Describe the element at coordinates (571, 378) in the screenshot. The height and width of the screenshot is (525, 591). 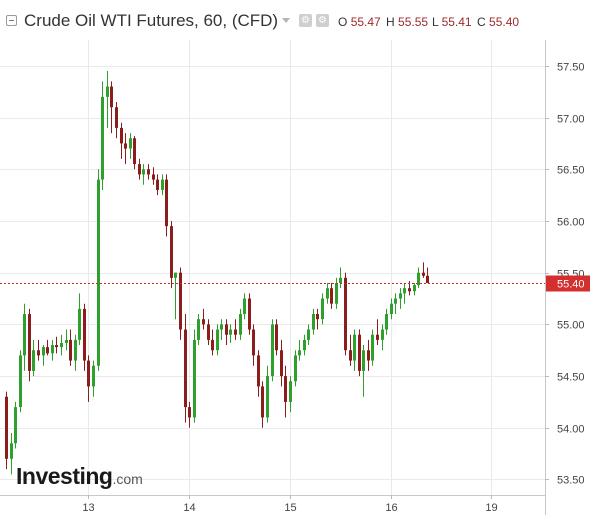
I see `y-tick-label: 54.50` at that location.